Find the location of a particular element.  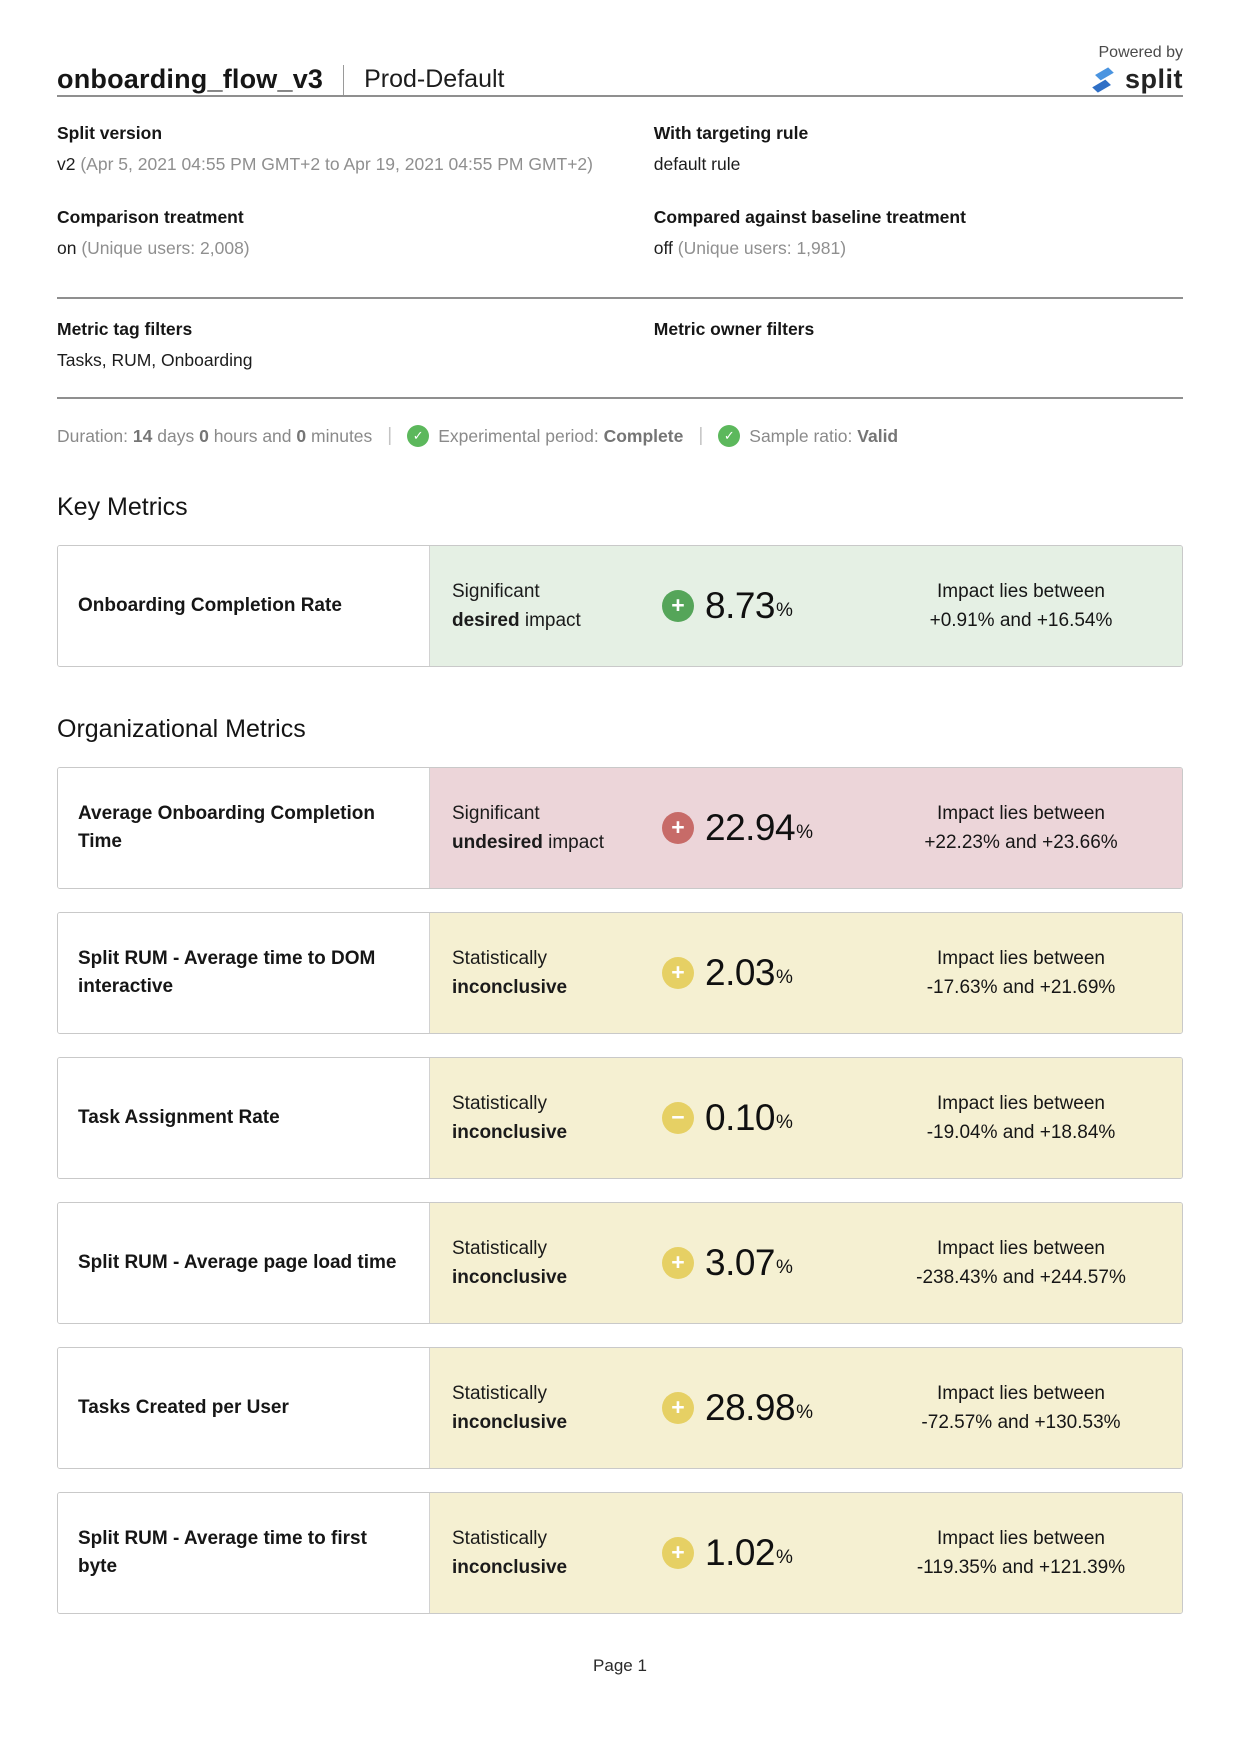

split-brand: split is located at coordinates (1135, 79).